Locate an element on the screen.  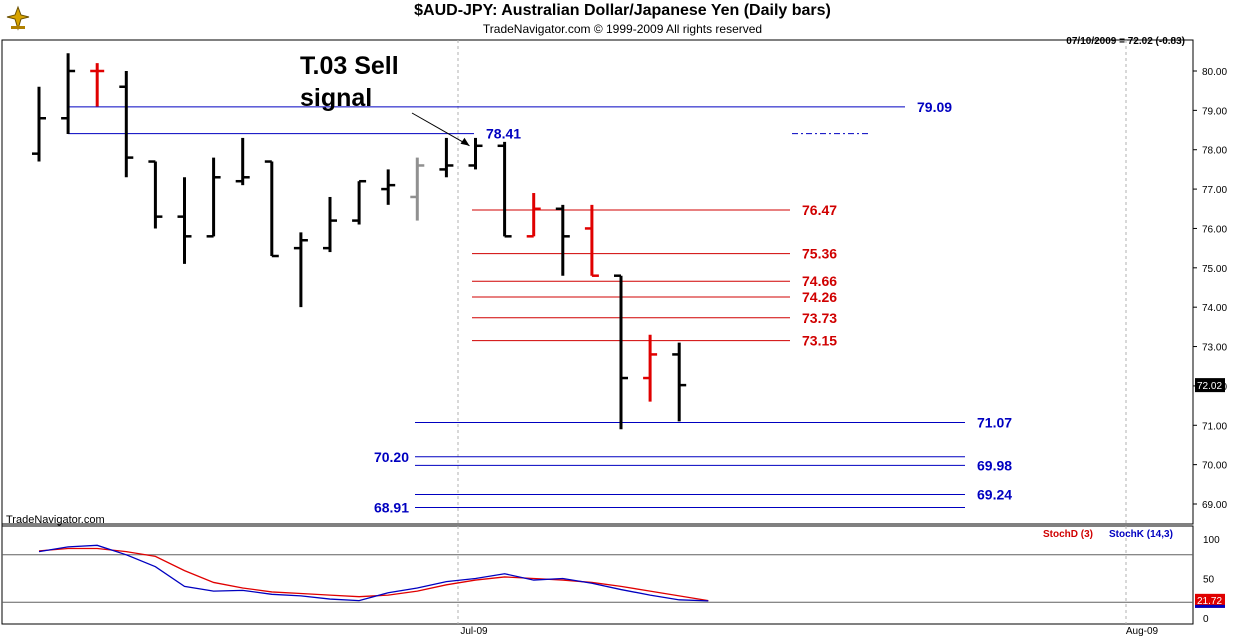
stoch-tick-label-2: 0 is located at coordinates (1206, 619).